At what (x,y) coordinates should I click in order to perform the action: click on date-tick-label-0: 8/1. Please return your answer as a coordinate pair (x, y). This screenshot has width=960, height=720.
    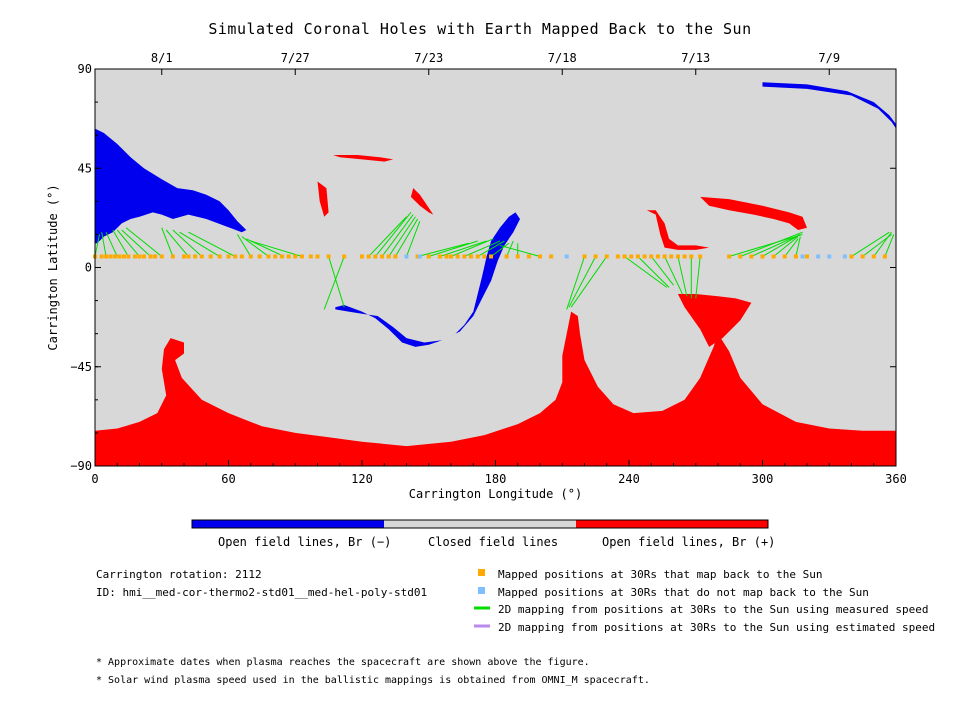
    Looking at the image, I should click on (162, 58).